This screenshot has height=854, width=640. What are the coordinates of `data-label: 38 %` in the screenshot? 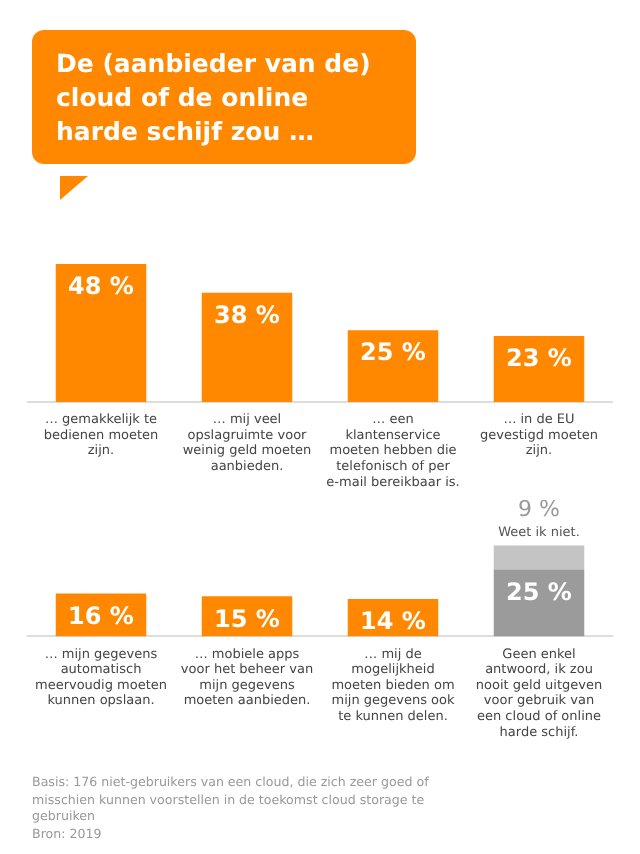 It's located at (247, 315).